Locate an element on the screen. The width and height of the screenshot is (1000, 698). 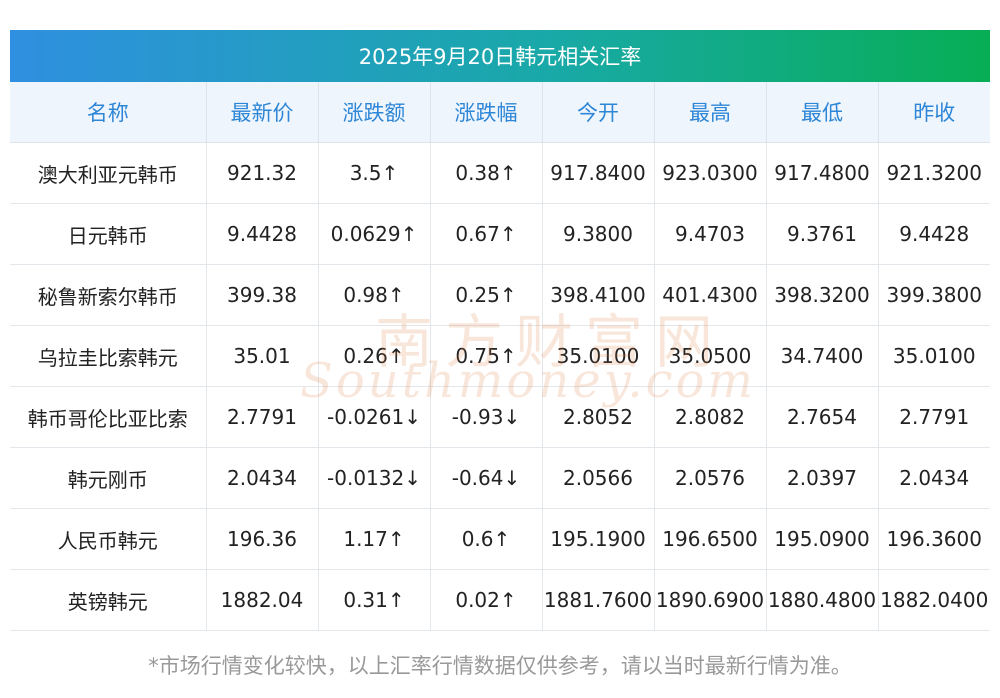
cell-latest: 35.01 is located at coordinates (262, 356).